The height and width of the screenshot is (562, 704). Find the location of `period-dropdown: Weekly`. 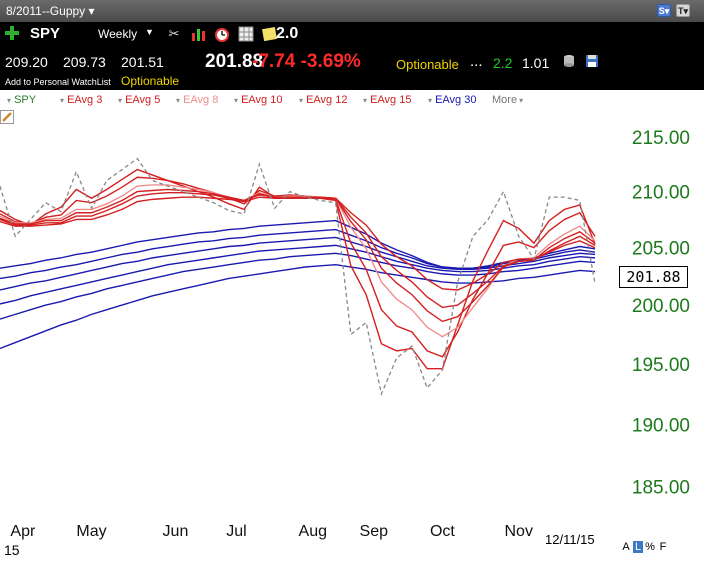

period-dropdown: Weekly is located at coordinates (118, 34).